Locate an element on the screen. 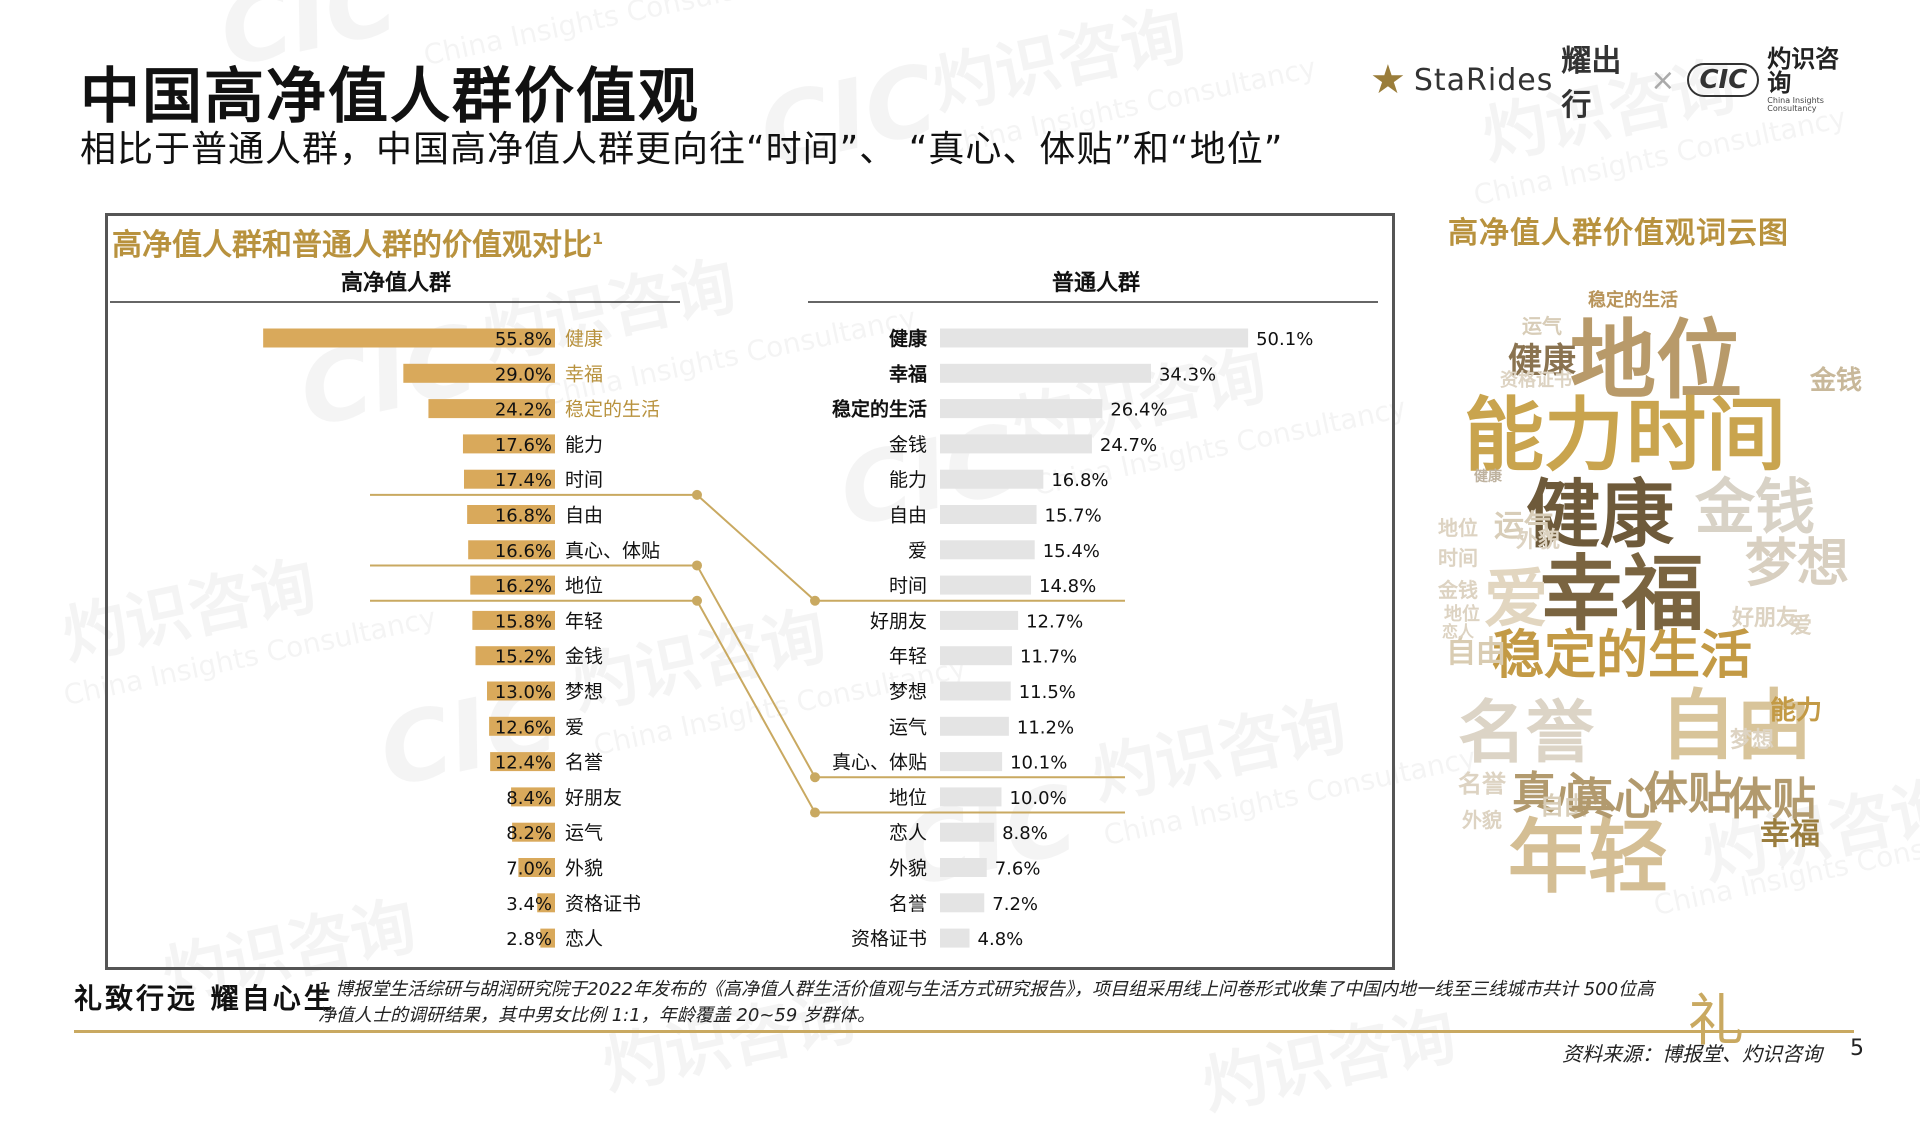 This screenshot has height=1128, width=1920. left-series-header: 高净值人群 is located at coordinates (396, 283).